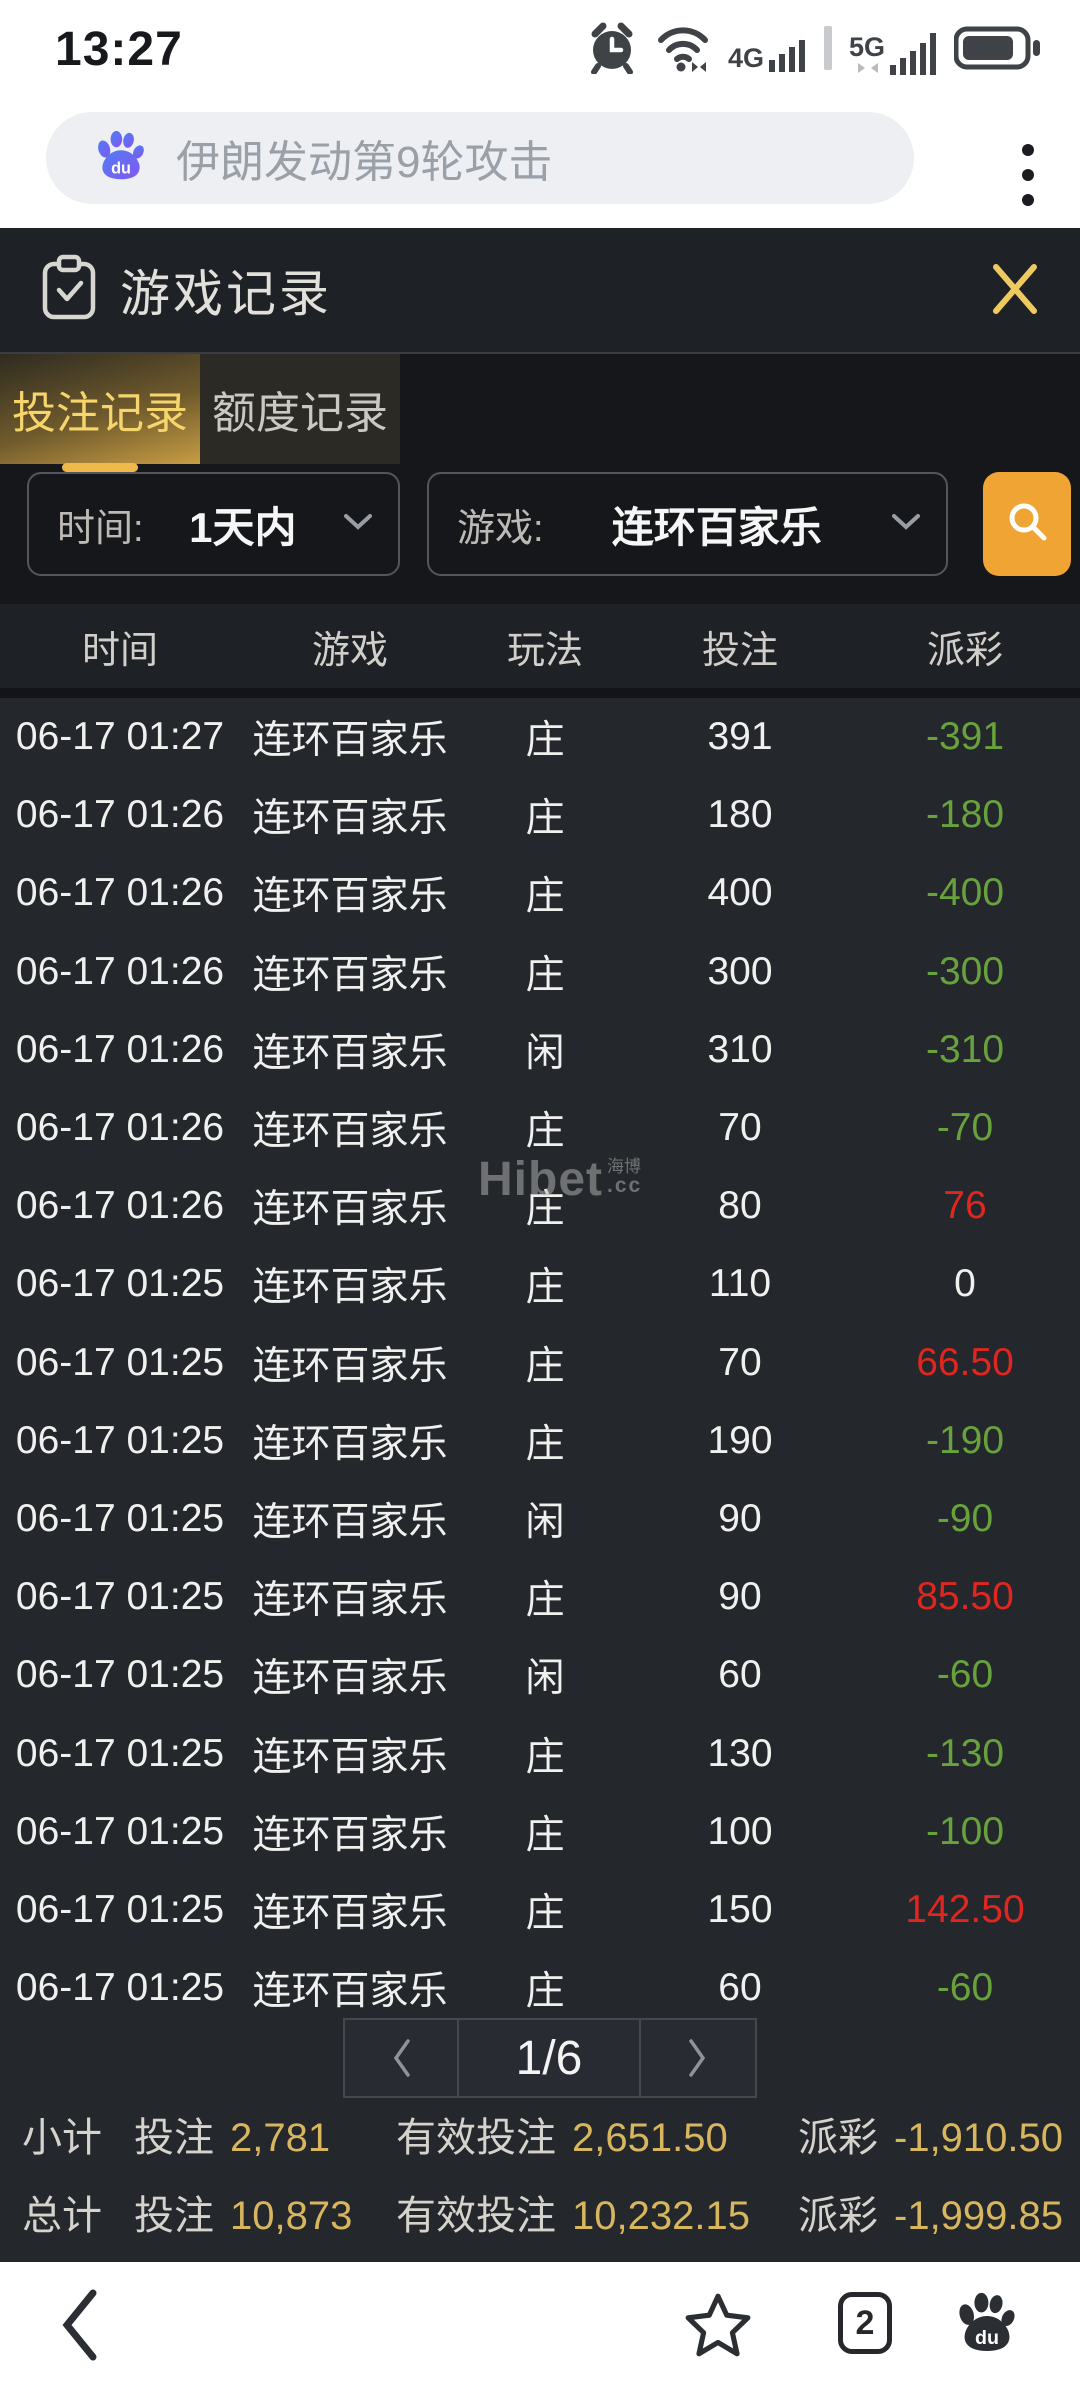 Image resolution: width=1080 pixels, height=2388 pixels. I want to click on cell-payout: -391, so click(965, 737).